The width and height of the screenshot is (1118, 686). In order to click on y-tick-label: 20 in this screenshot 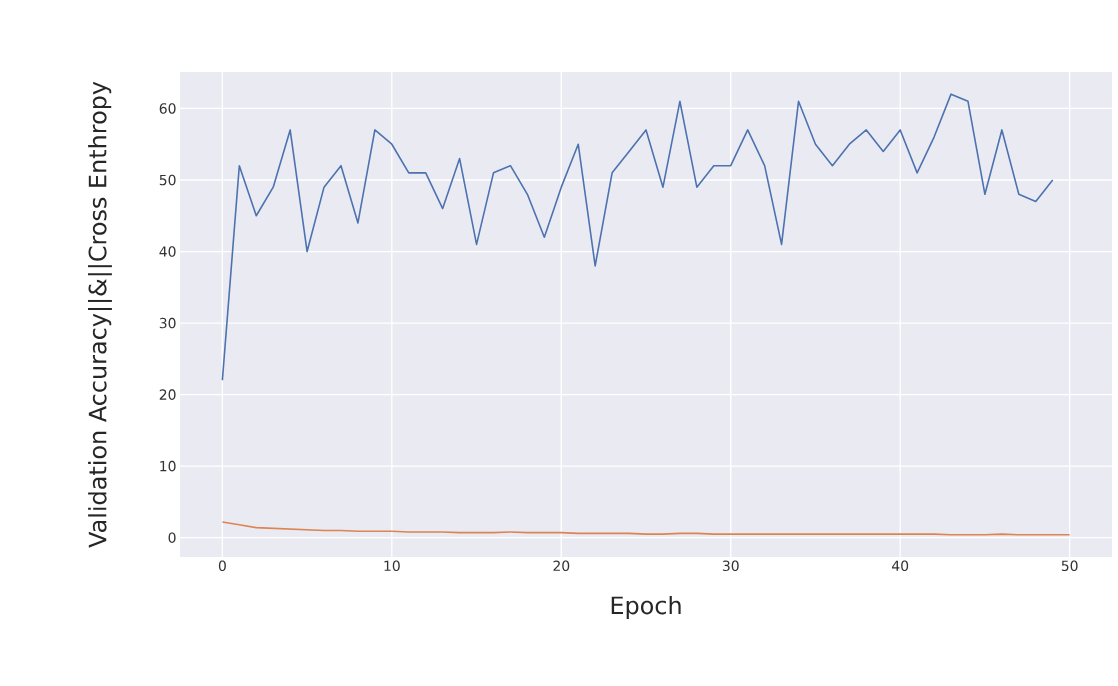, I will do `click(167, 394)`.